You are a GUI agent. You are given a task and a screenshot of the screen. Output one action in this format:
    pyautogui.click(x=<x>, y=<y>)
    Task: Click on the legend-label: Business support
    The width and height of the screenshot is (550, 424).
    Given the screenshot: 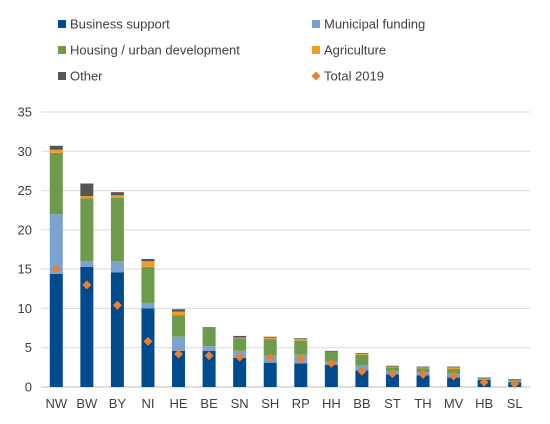 What is the action you would take?
    pyautogui.click(x=120, y=24)
    